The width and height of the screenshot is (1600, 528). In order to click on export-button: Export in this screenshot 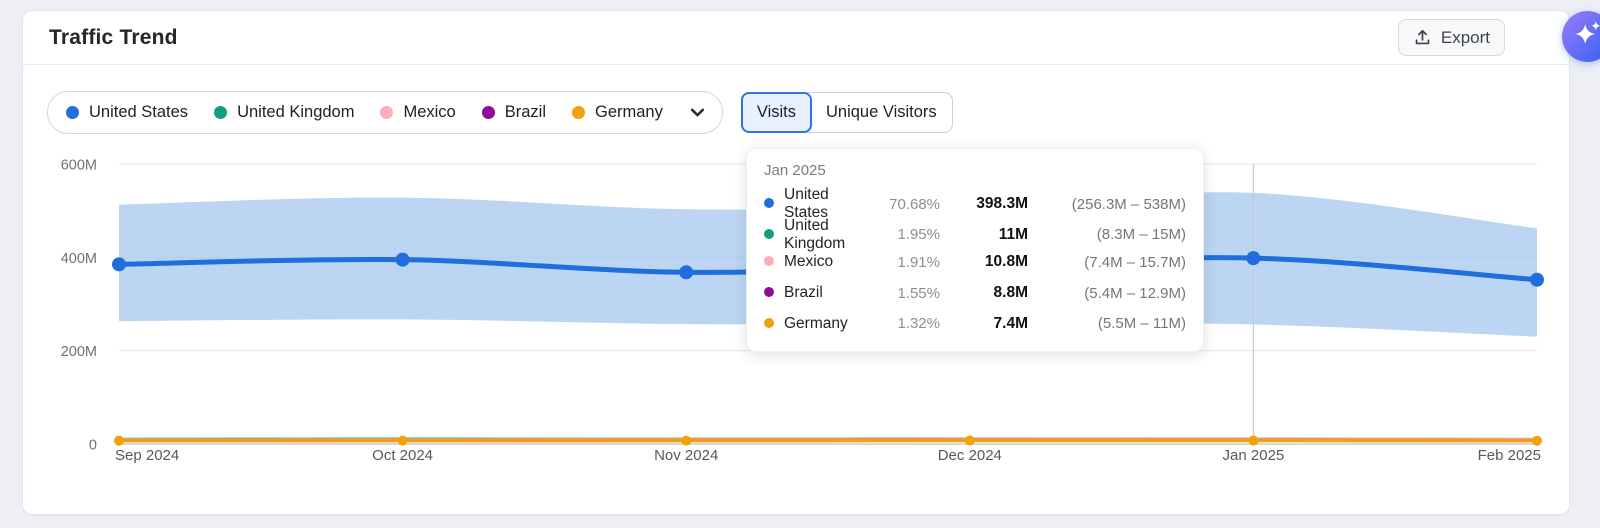, I will do `click(1451, 37)`.